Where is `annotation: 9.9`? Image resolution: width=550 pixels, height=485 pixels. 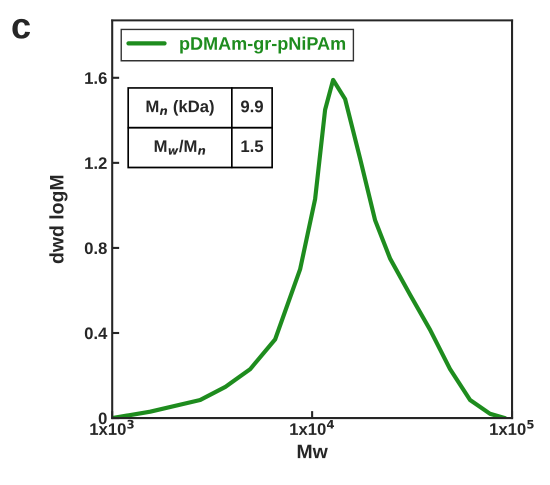
annotation: 9.9 is located at coordinates (251, 106).